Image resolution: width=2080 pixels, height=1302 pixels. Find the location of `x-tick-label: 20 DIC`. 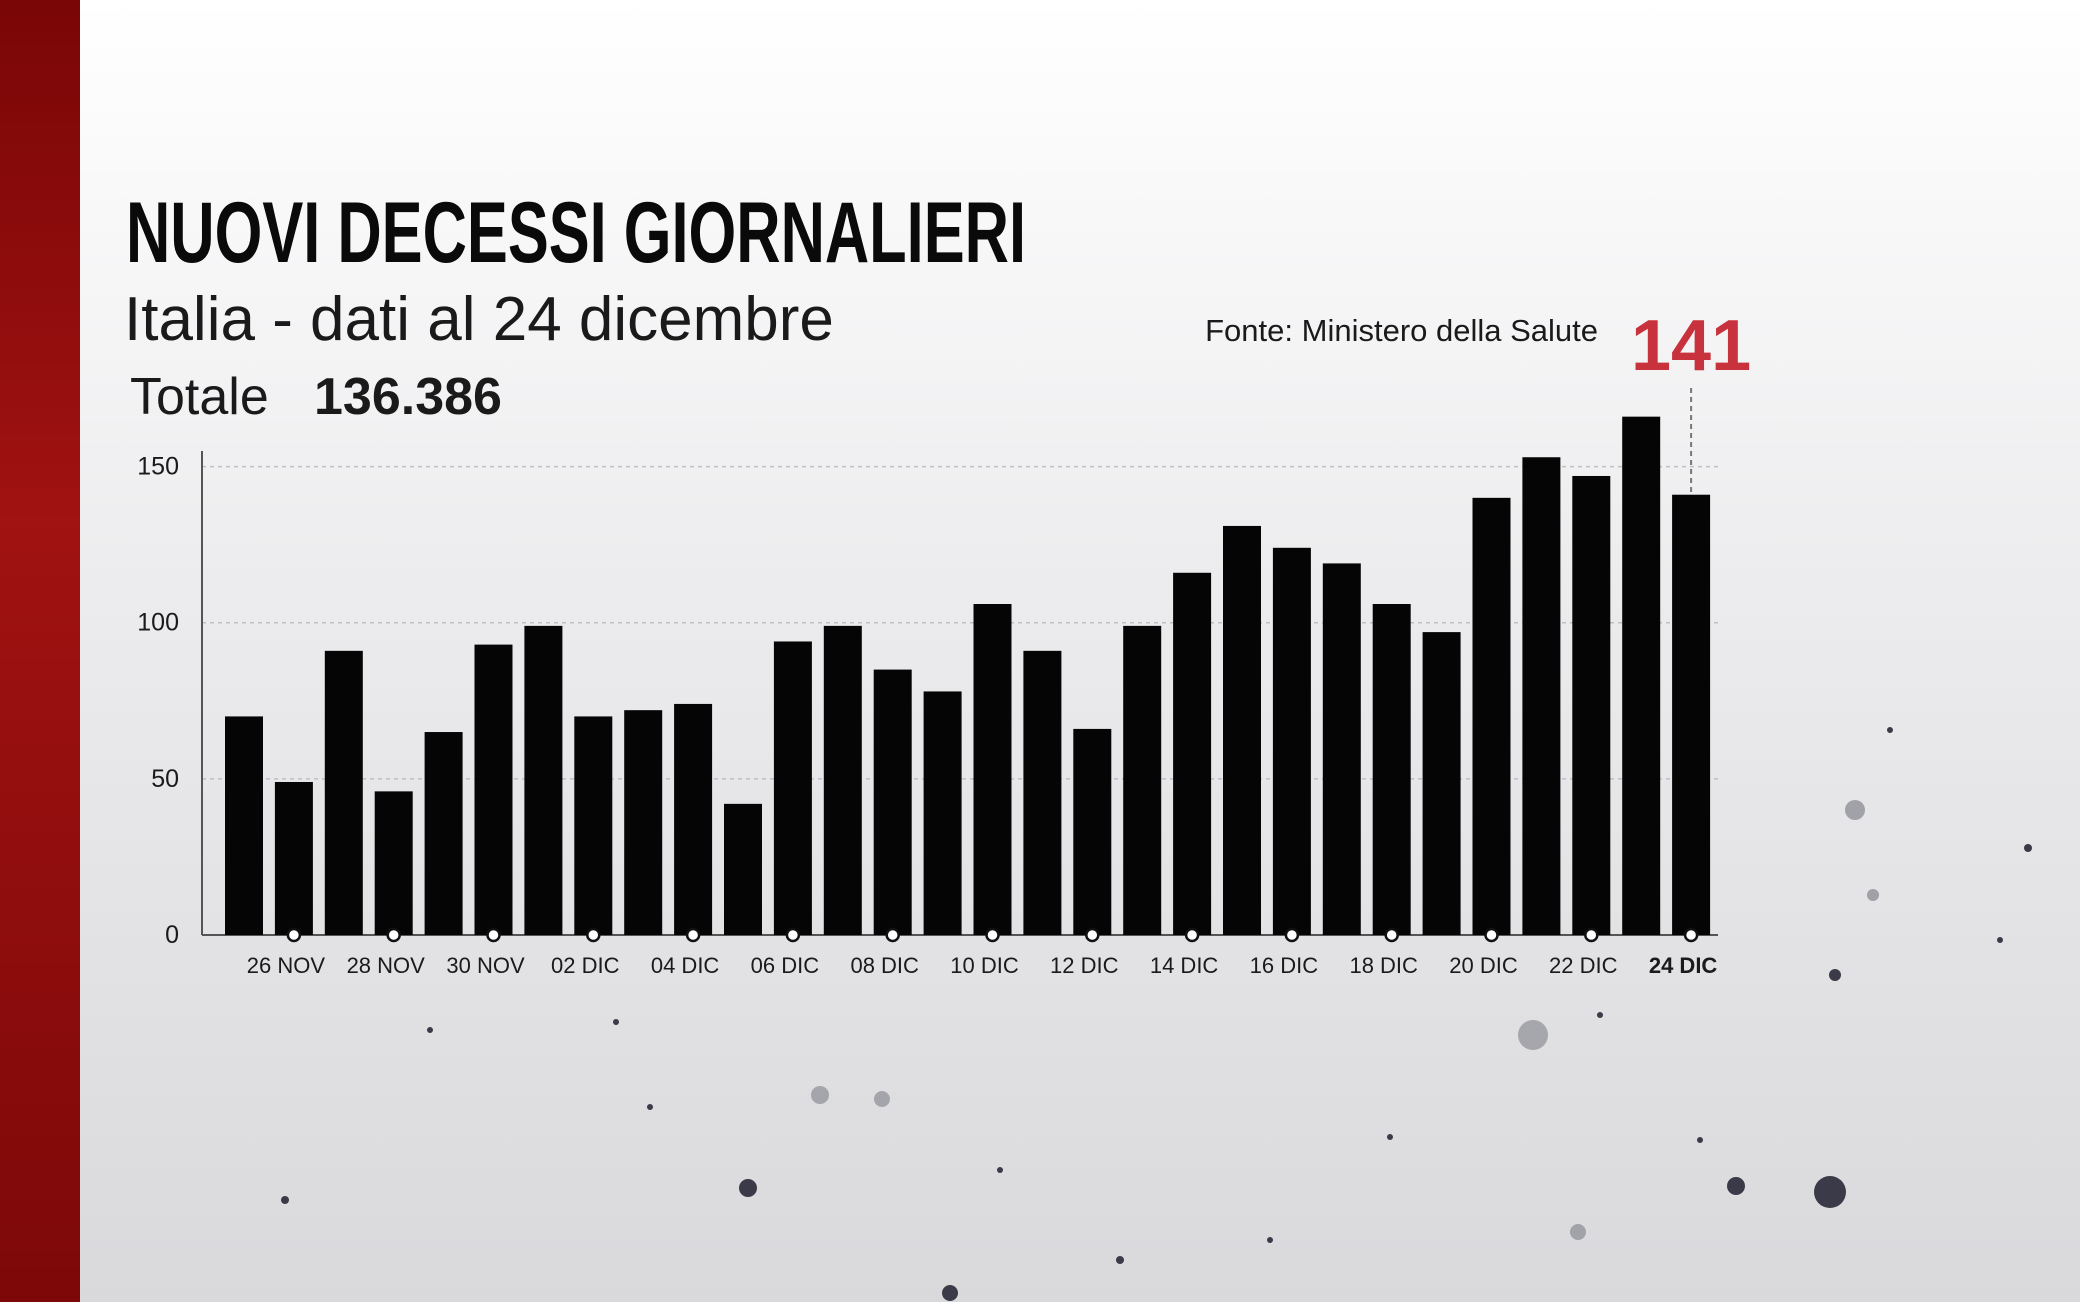

x-tick-label: 20 DIC is located at coordinates (1483, 965).